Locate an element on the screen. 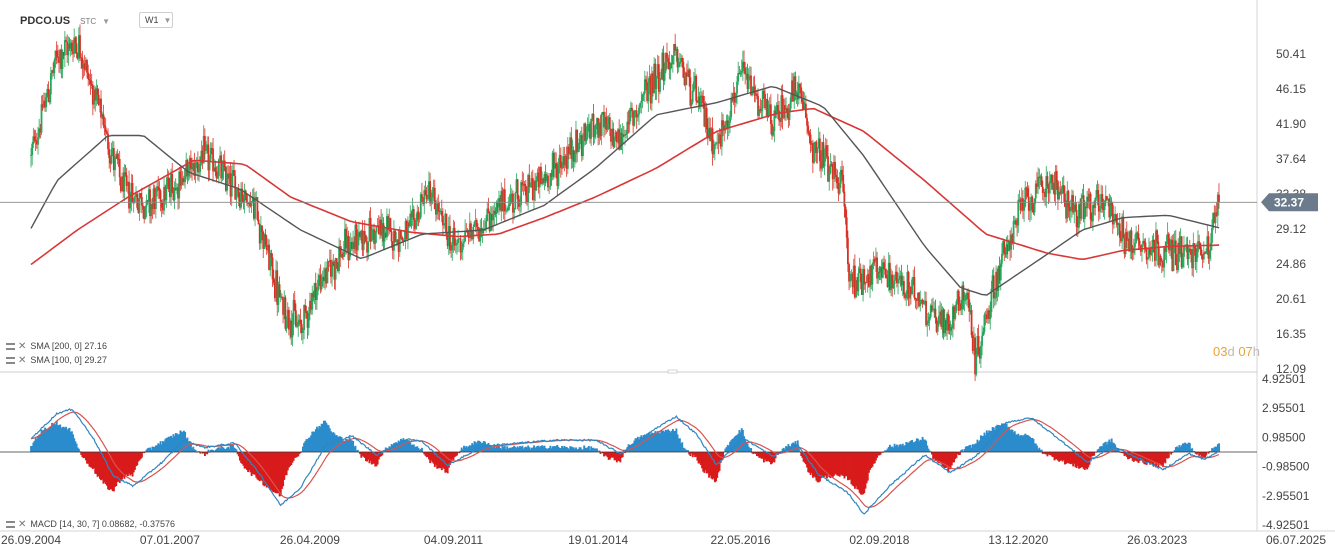 The image size is (1335, 557). legend-macd: ✕ MACD [14, 30, 7] 0.08682, -0.37576 is located at coordinates (90, 524).